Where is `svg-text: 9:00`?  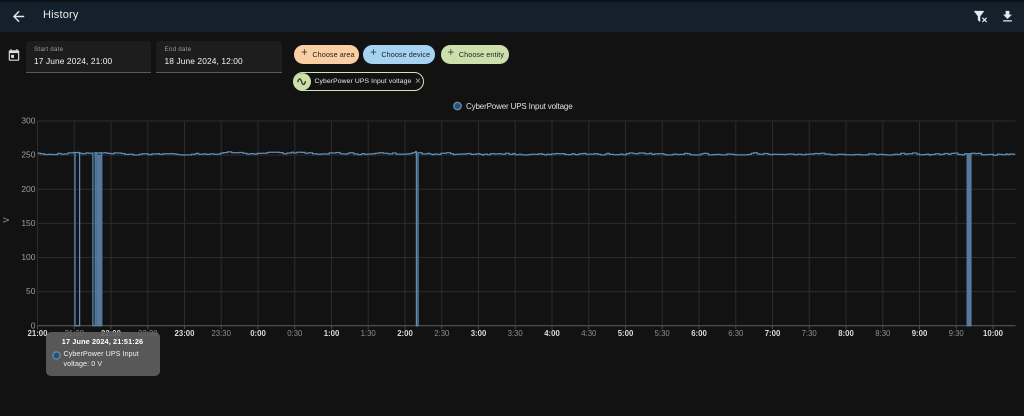
svg-text: 9:00 is located at coordinates (920, 333).